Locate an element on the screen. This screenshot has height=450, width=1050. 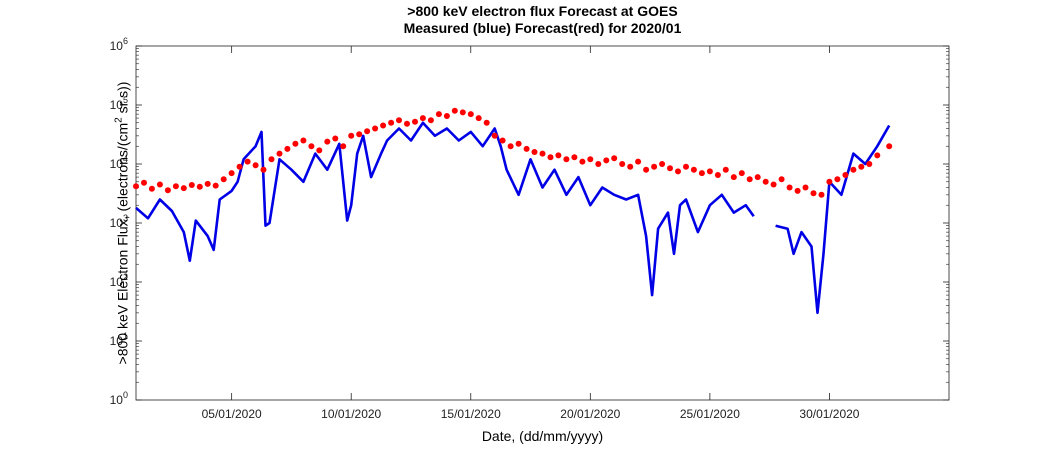
x-tick-label: 30/01/2020 is located at coordinates (829, 414).